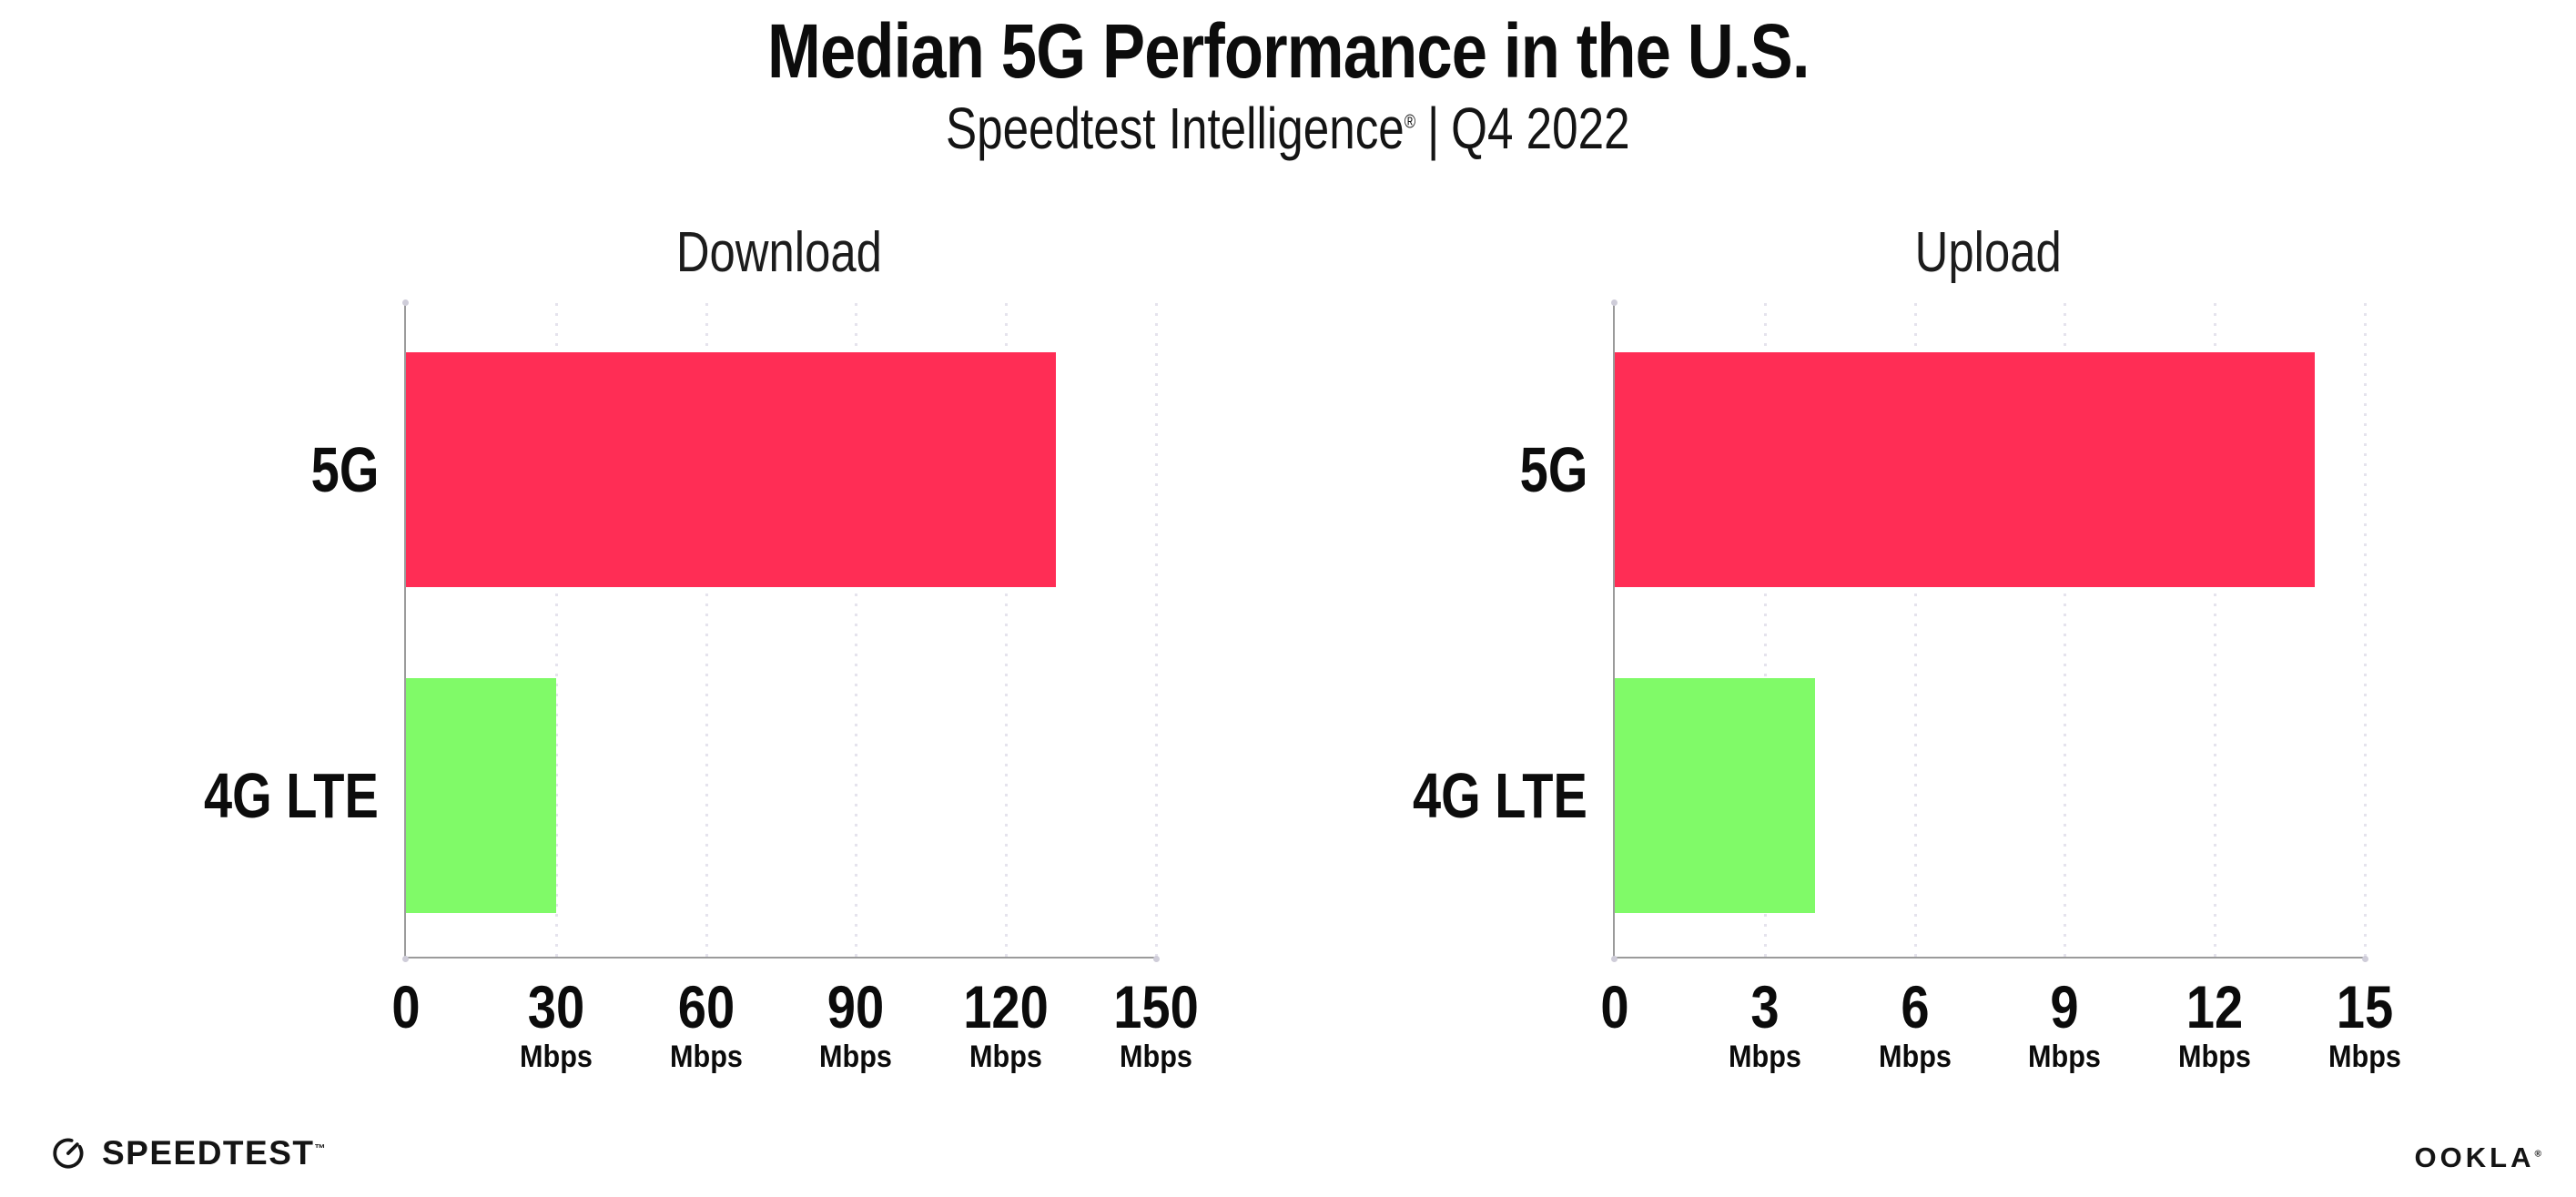  I want to click on bar-5g-upload, so click(1966, 470).